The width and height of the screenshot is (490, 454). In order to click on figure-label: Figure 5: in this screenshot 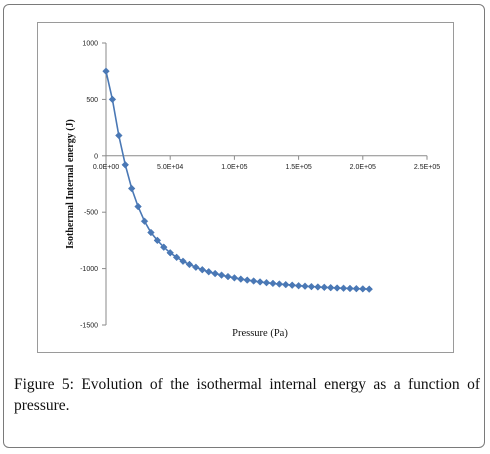, I will do `click(44, 384)`.